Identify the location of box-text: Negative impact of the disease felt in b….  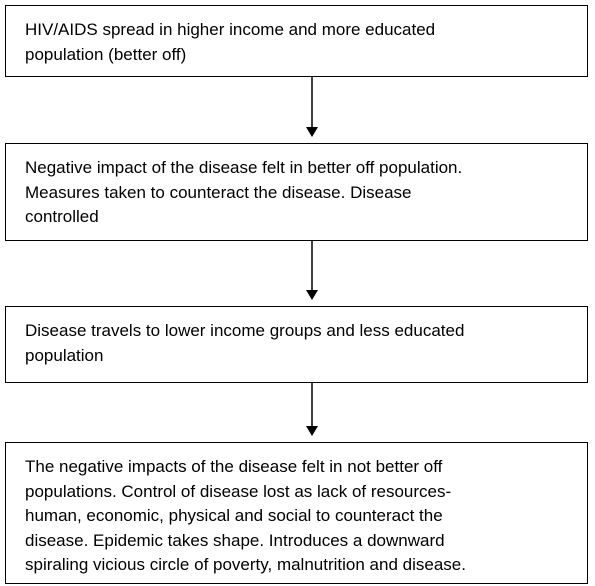
(244, 167).